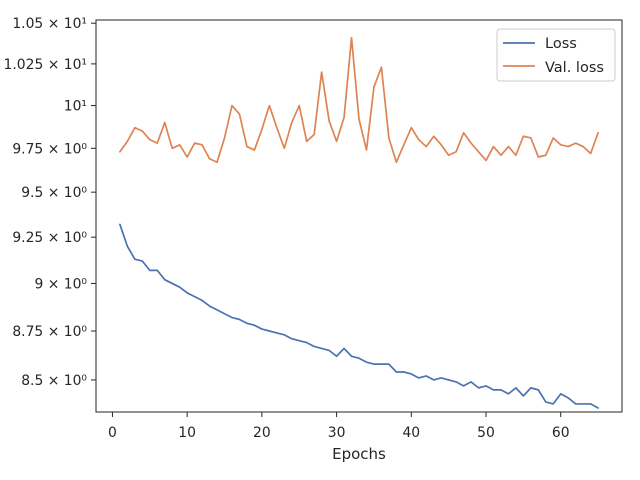 This screenshot has width=640, height=480. Describe the element at coordinates (75, 107) in the screenshot. I see `y-tick-label: 10¹` at that location.